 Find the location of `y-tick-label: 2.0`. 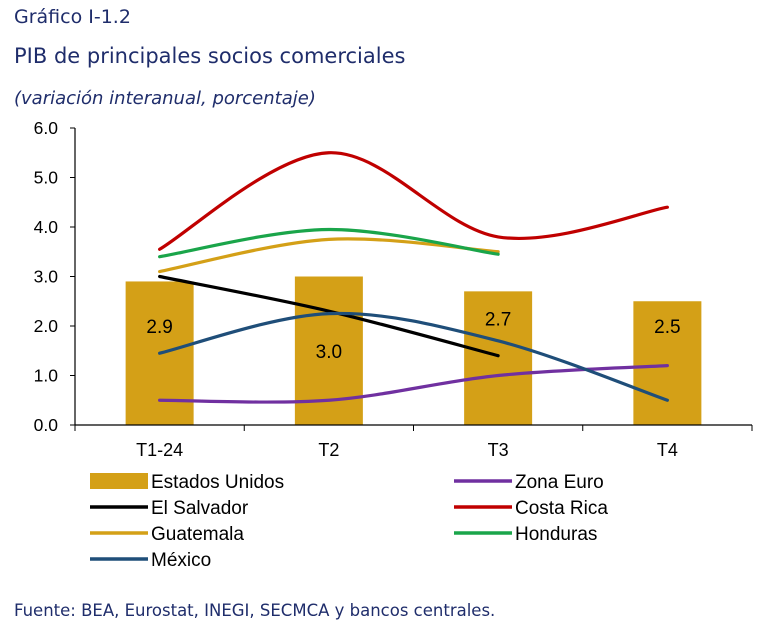

y-tick-label: 2.0 is located at coordinates (46, 326).